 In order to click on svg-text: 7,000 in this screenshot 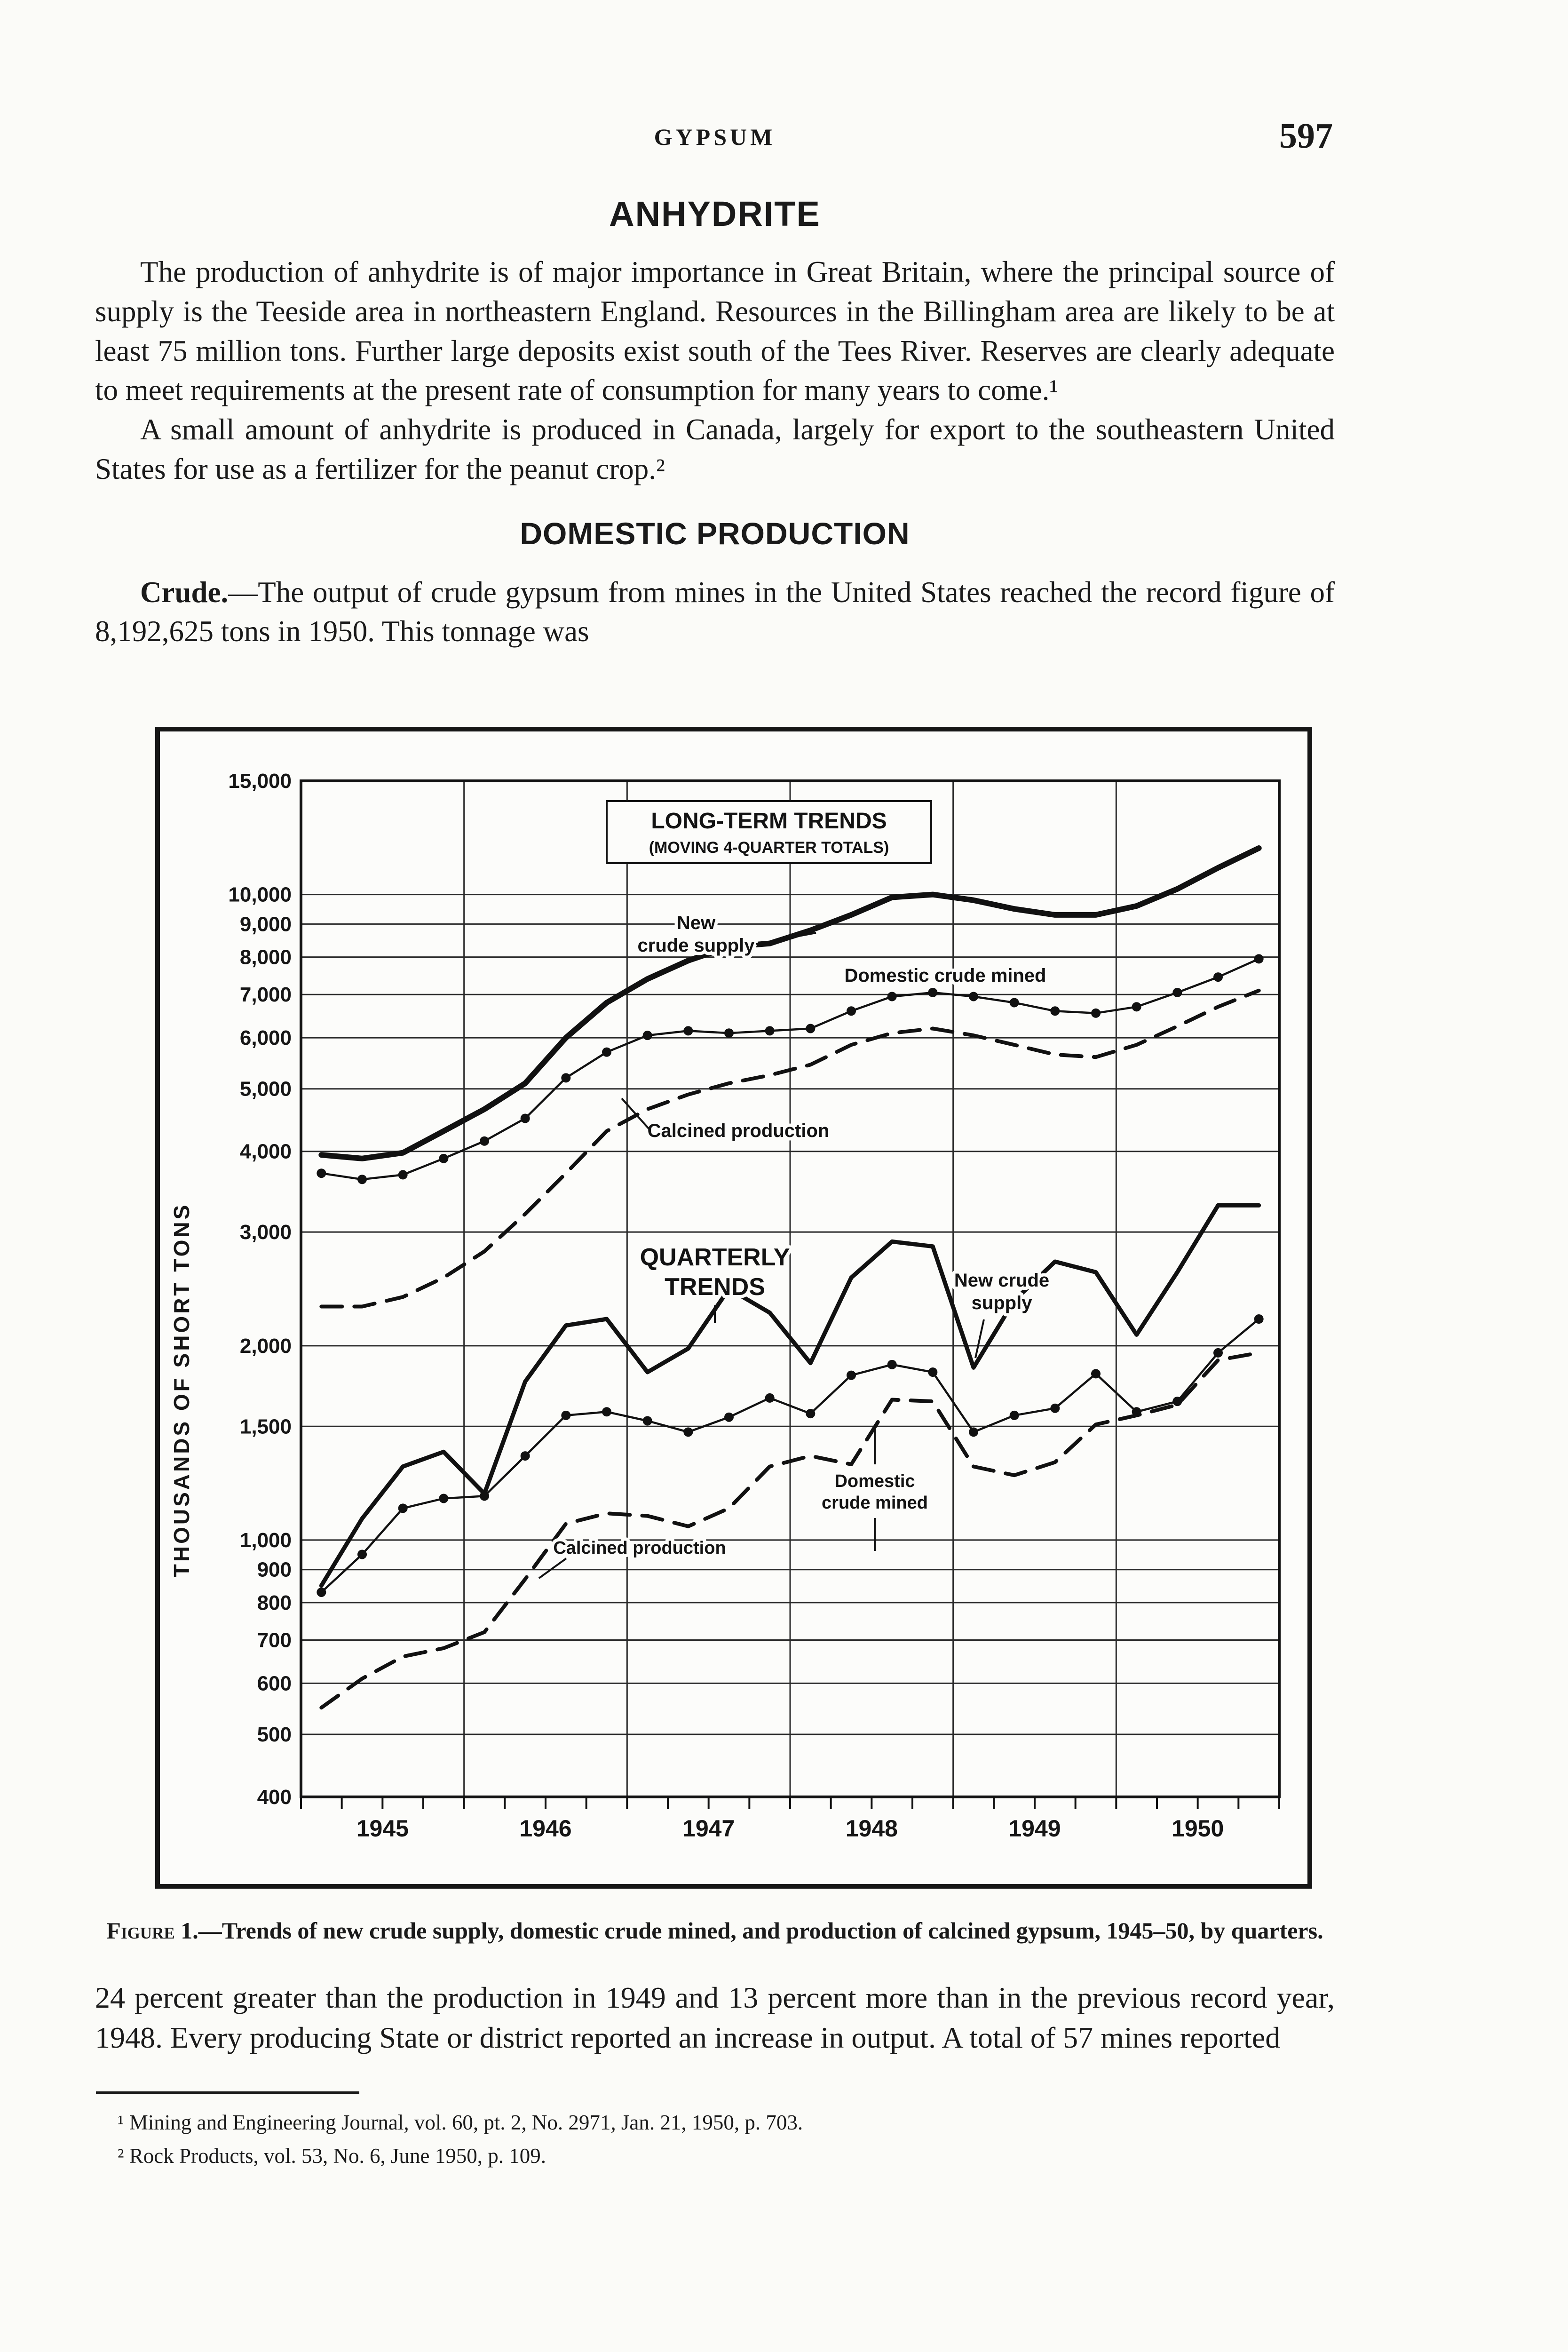, I will do `click(266, 994)`.